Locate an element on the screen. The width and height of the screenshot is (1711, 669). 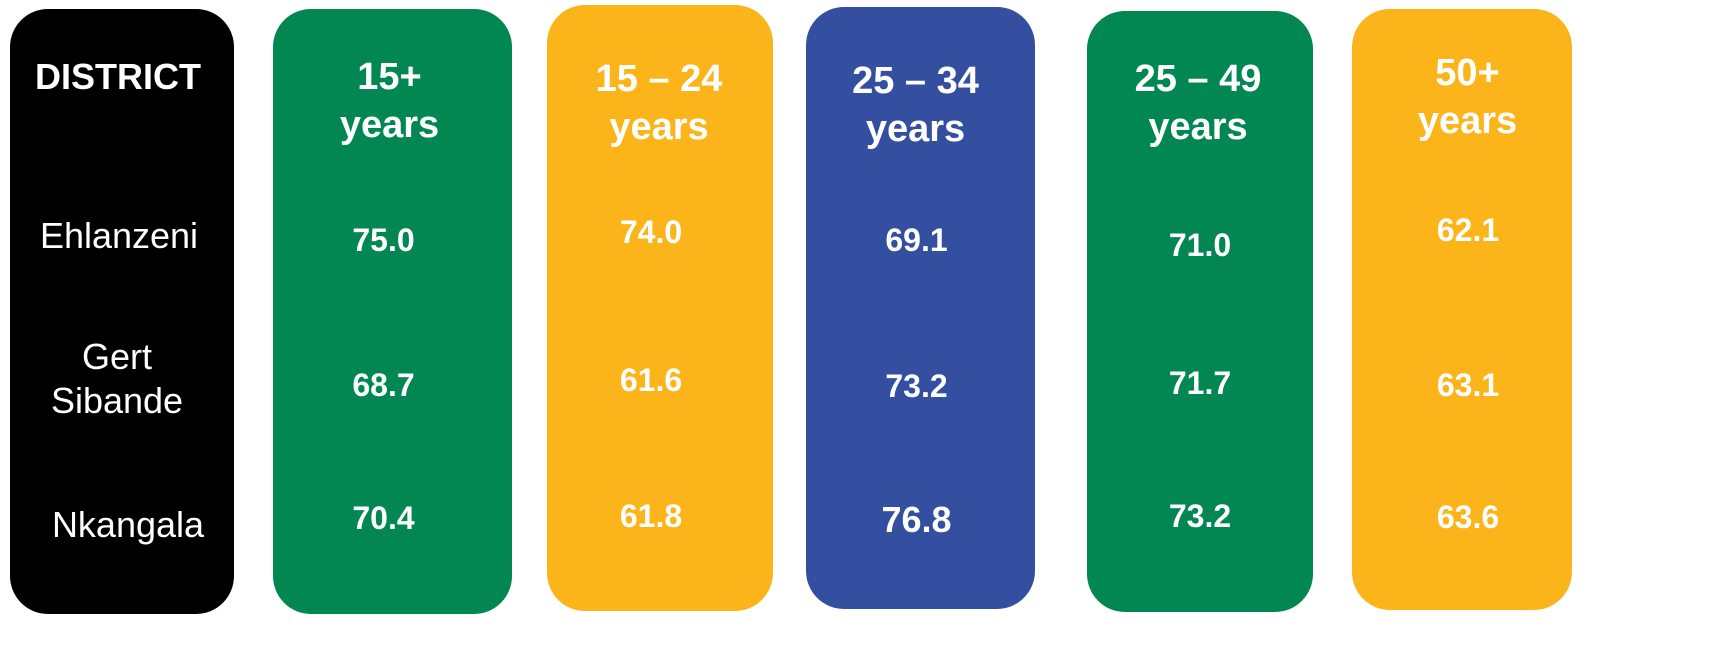
age-column-header: 25 – 49 years is located at coordinates (1198, 103).